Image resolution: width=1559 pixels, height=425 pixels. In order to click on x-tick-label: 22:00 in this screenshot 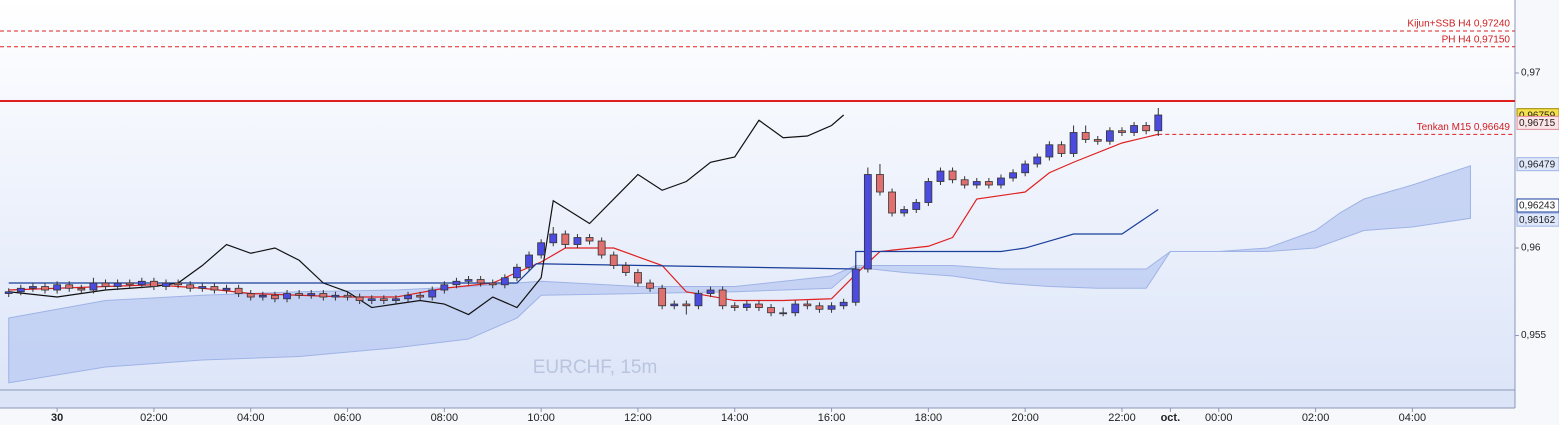, I will do `click(1122, 418)`.